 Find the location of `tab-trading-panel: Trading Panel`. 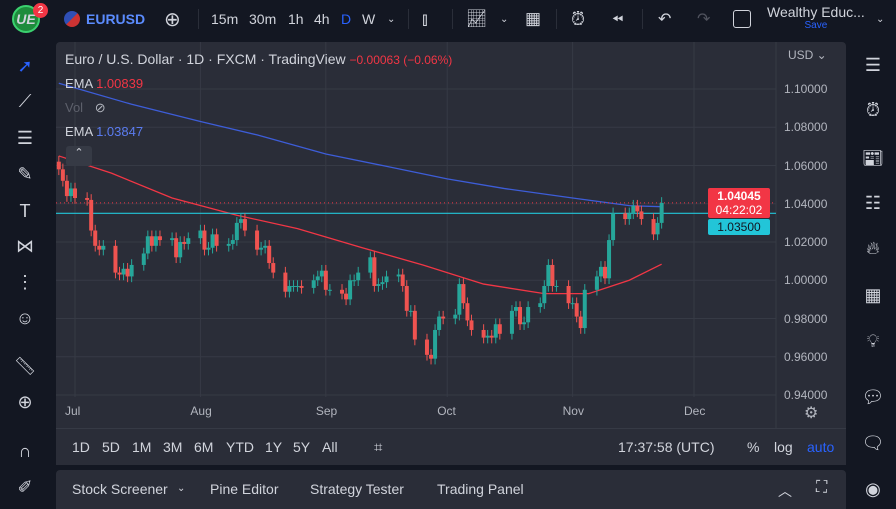

tab-trading-panel: Trading Panel is located at coordinates (480, 489).